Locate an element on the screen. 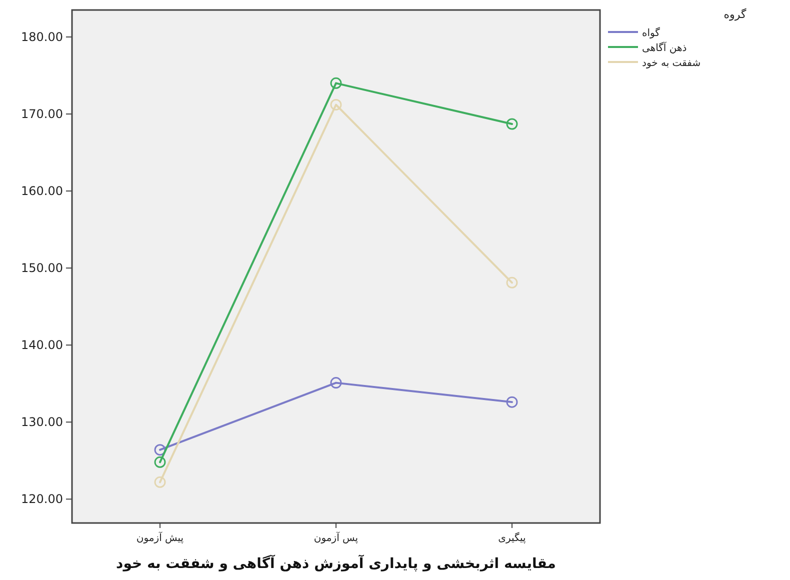 The width and height of the screenshot is (790, 580). x-tick-label: پس آزمون is located at coordinates (336, 537).